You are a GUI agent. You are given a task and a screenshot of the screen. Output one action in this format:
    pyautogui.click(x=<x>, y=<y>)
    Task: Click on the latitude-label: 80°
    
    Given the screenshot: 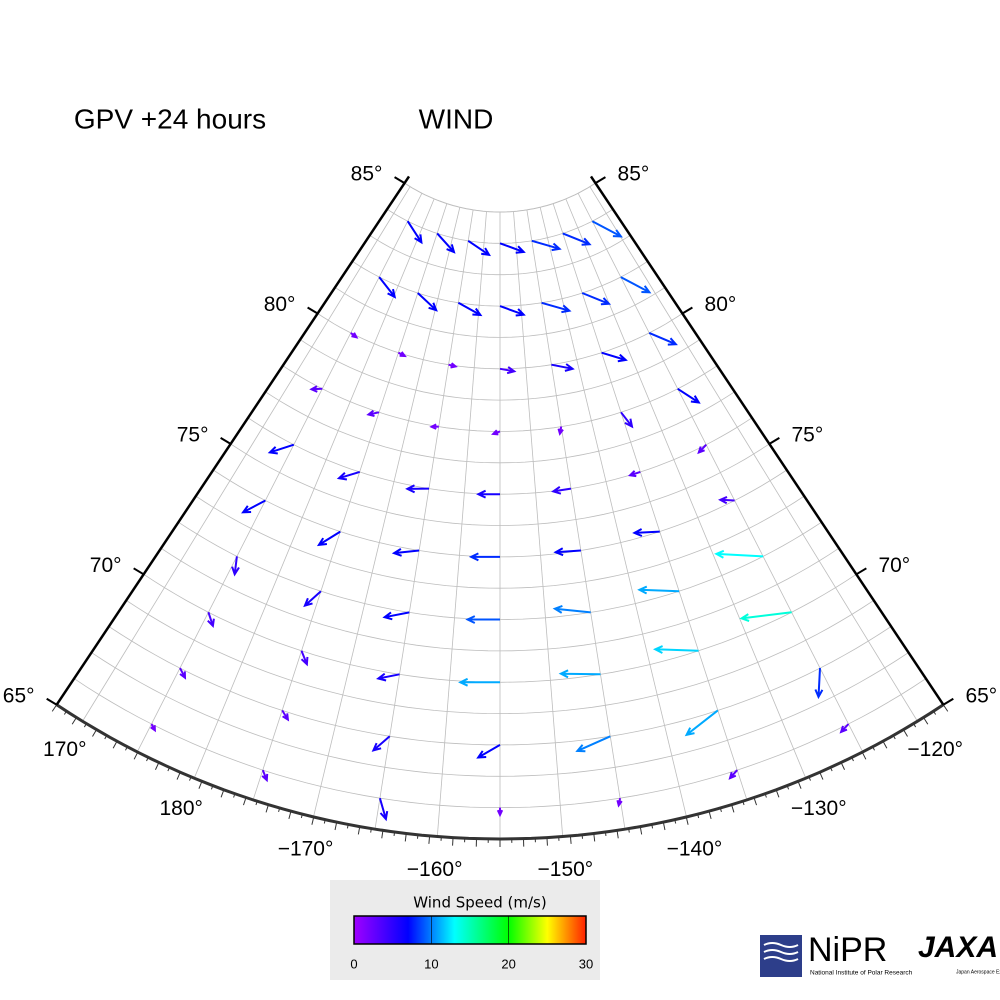 What is the action you would take?
    pyautogui.click(x=280, y=304)
    